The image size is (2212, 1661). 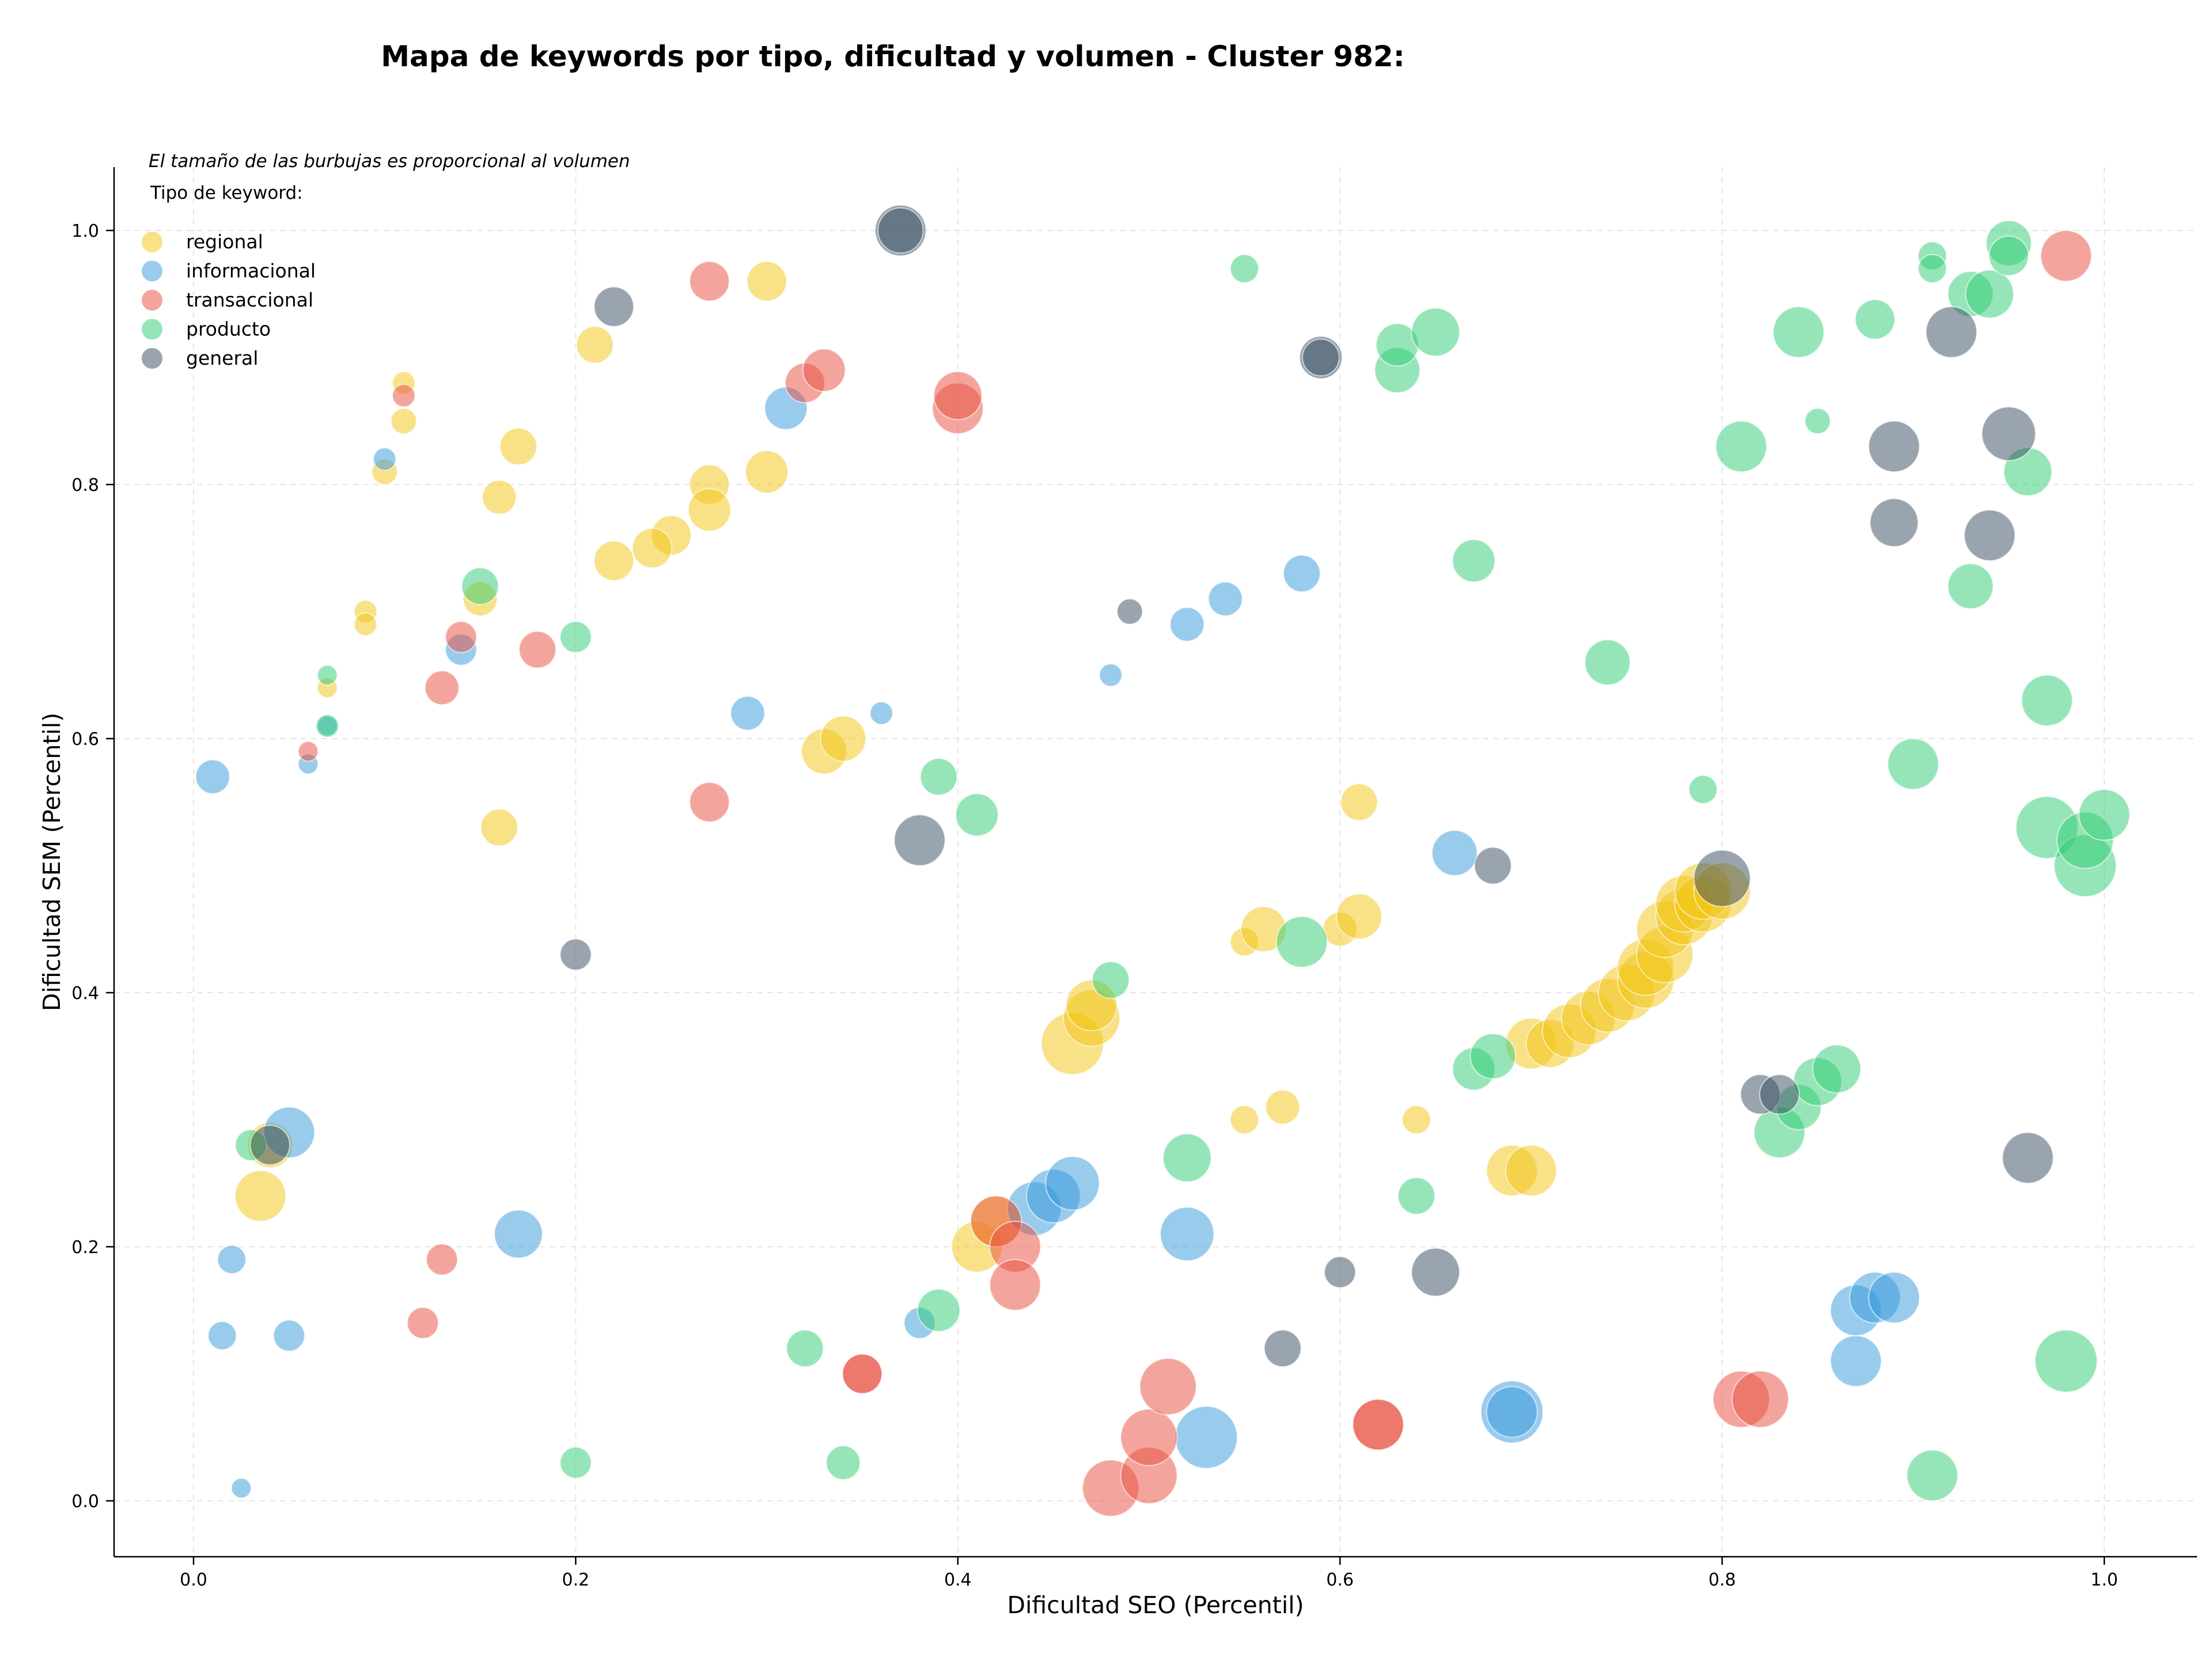 I want to click on y-tick-label: 0.0, so click(x=85, y=1502).